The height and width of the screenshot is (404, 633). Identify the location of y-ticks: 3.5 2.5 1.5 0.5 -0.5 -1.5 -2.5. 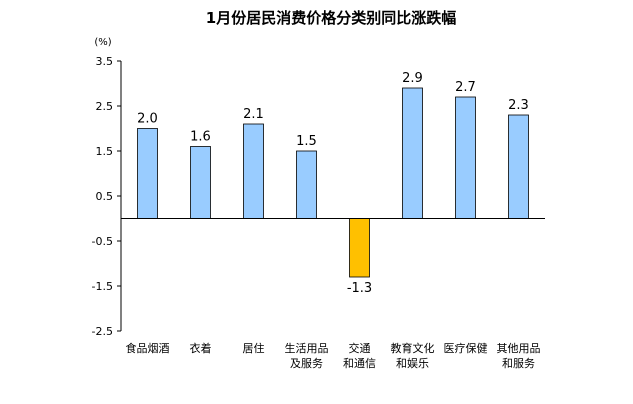
(106, 196).